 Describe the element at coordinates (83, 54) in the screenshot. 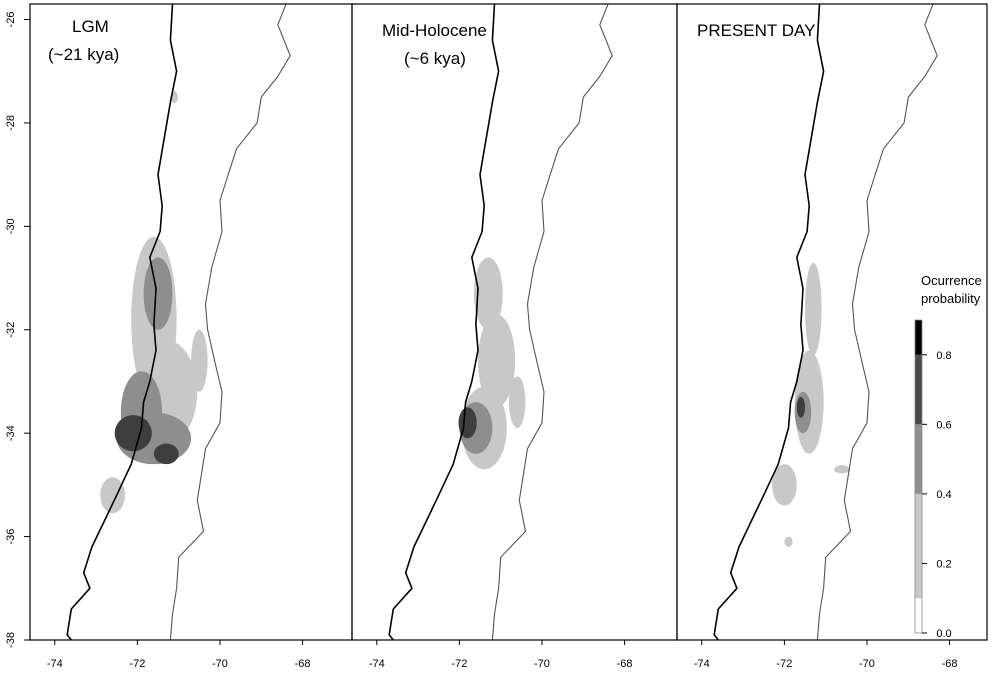

I see `panel-title-line: (~21 kya)` at that location.